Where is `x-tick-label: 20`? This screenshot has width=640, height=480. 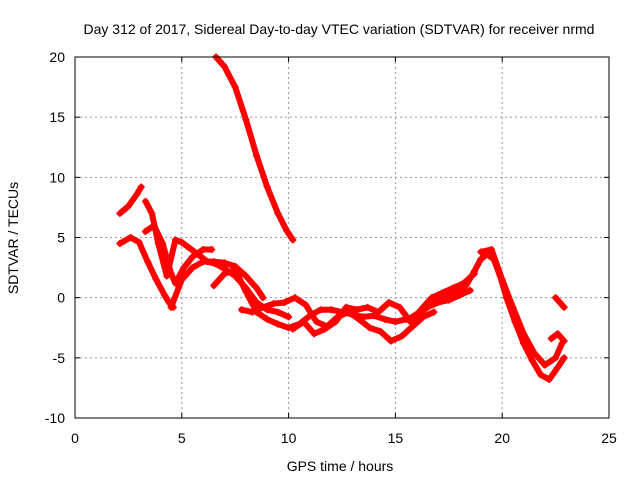 x-tick-label: 20 is located at coordinates (502, 438).